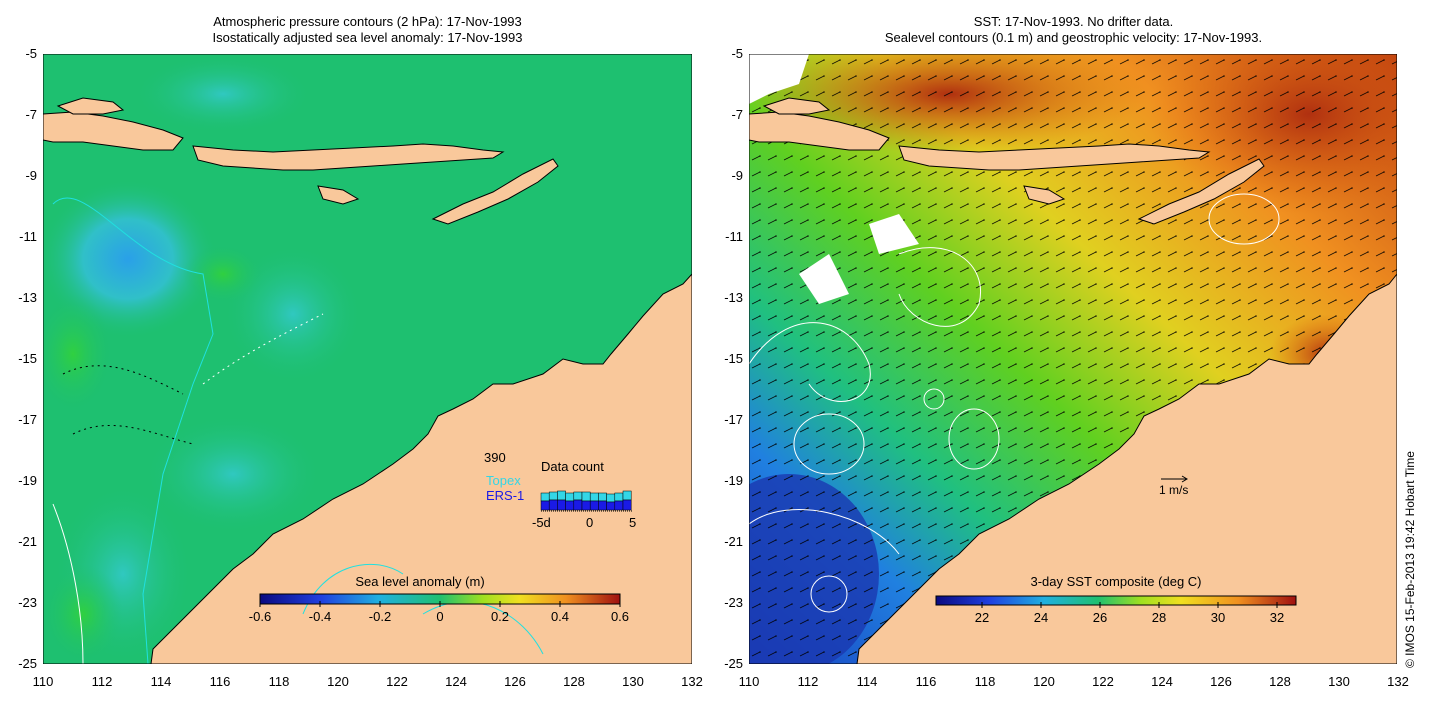 The image size is (1440, 710). I want to click on data-count-inset: Data count 390 Topex ERS-1 -5d 0 5, so click(560, 490).